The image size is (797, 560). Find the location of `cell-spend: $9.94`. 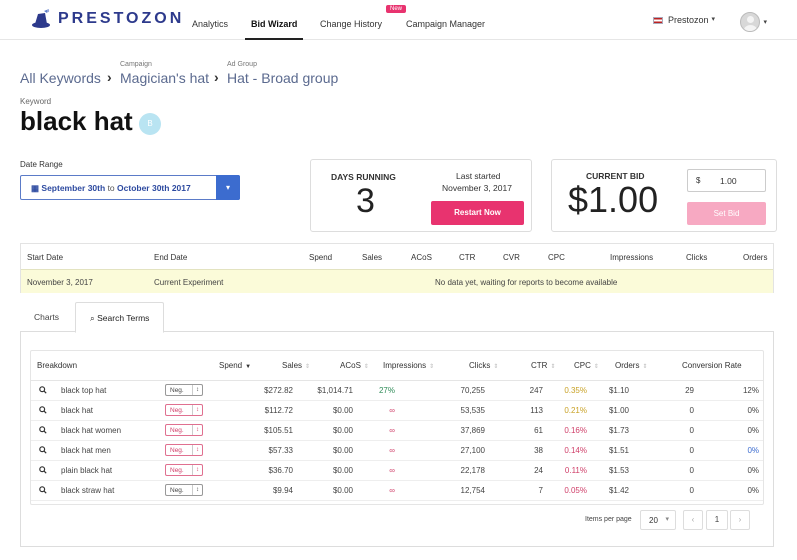

cell-spend: $9.94 is located at coordinates (282, 490).